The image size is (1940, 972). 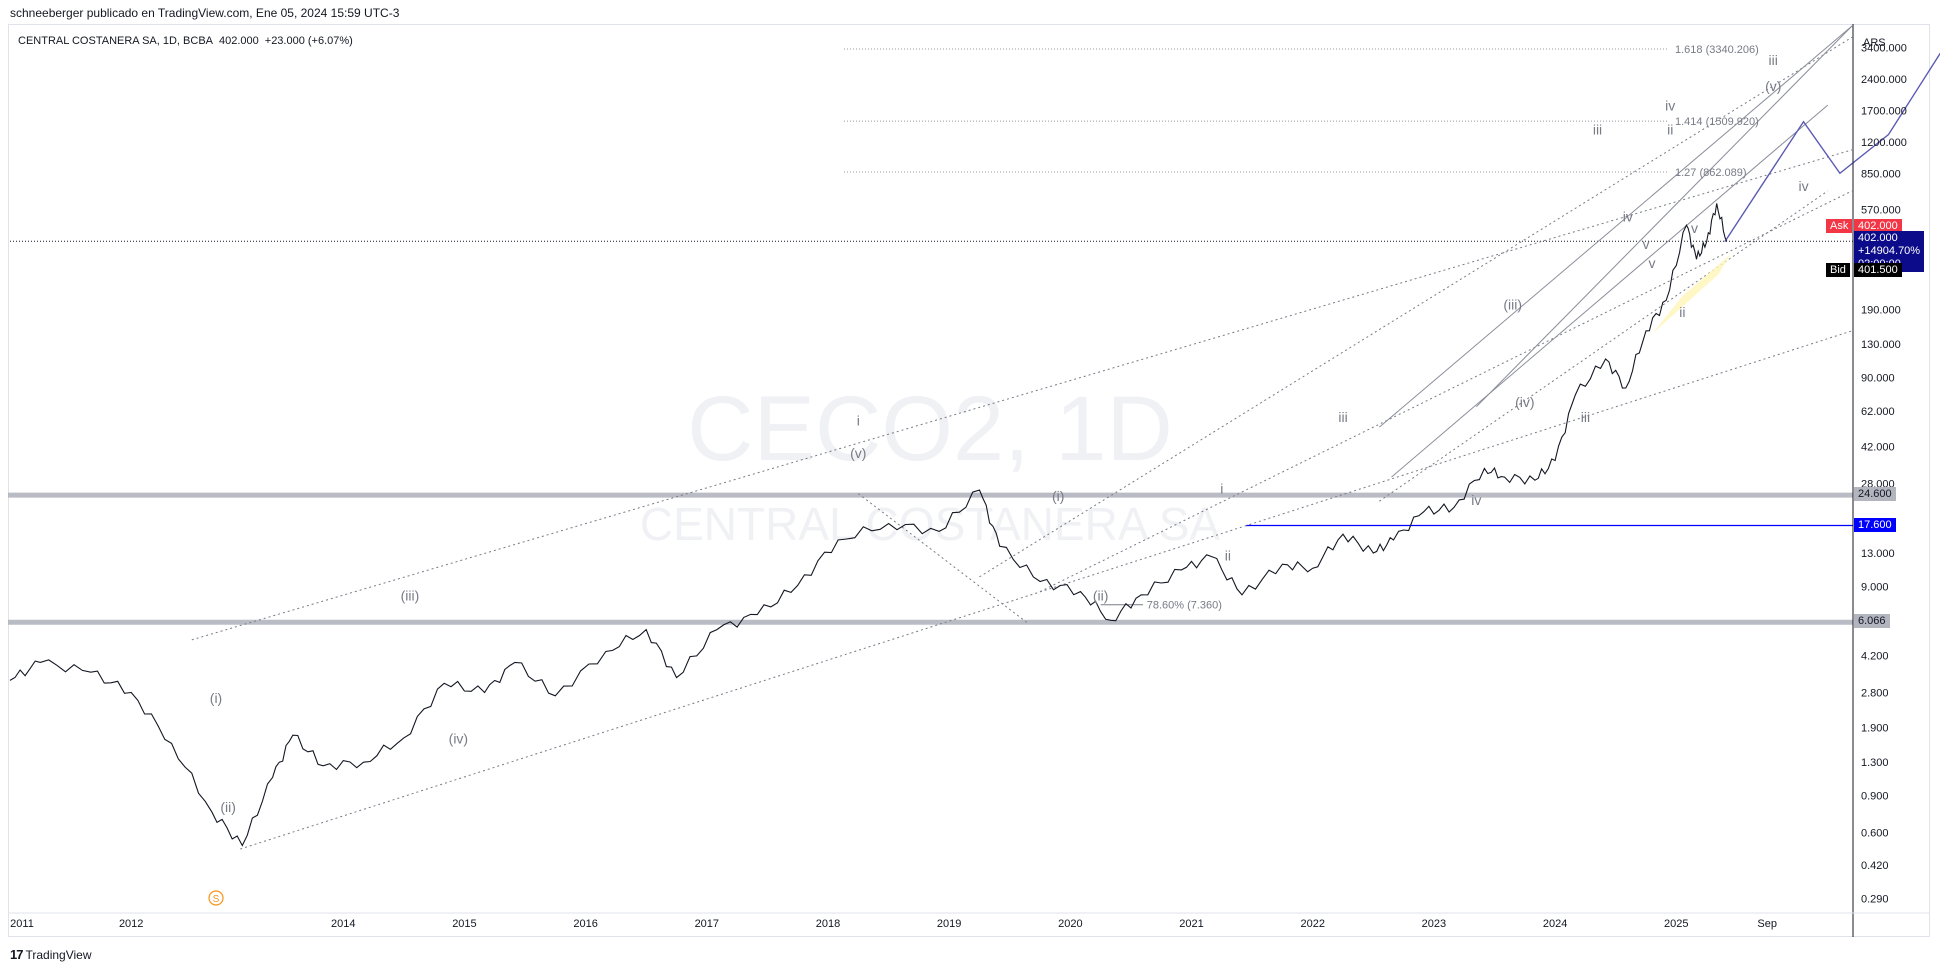 I want to click on bid-tag: Bid, so click(x=1838, y=270).